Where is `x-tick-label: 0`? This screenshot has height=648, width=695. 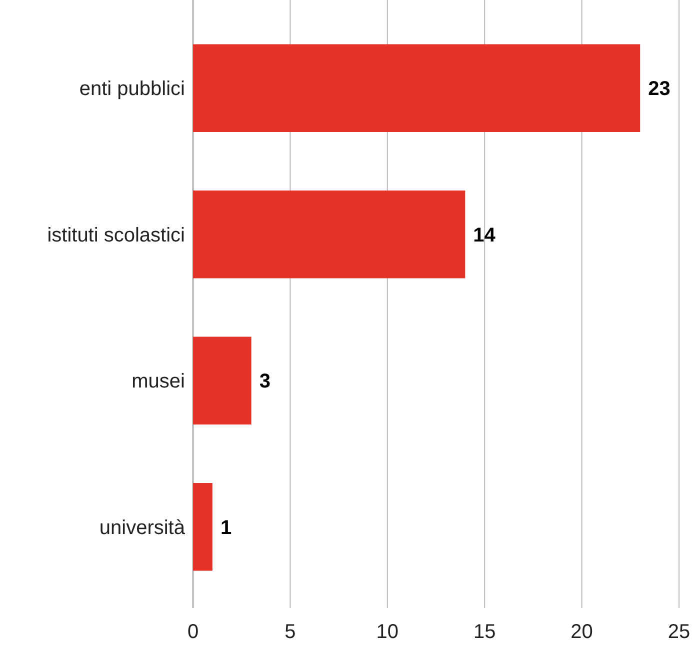
x-tick-label: 0 is located at coordinates (193, 632).